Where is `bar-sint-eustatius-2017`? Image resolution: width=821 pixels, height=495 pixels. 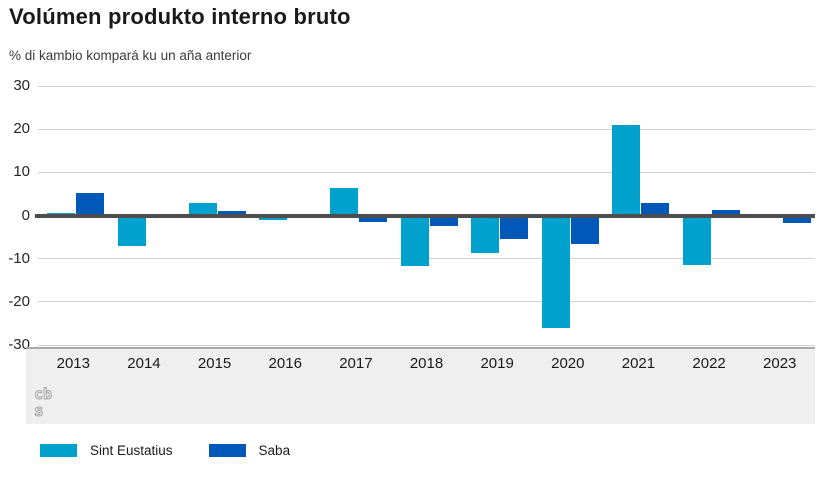
bar-sint-eustatius-2017 is located at coordinates (343, 201).